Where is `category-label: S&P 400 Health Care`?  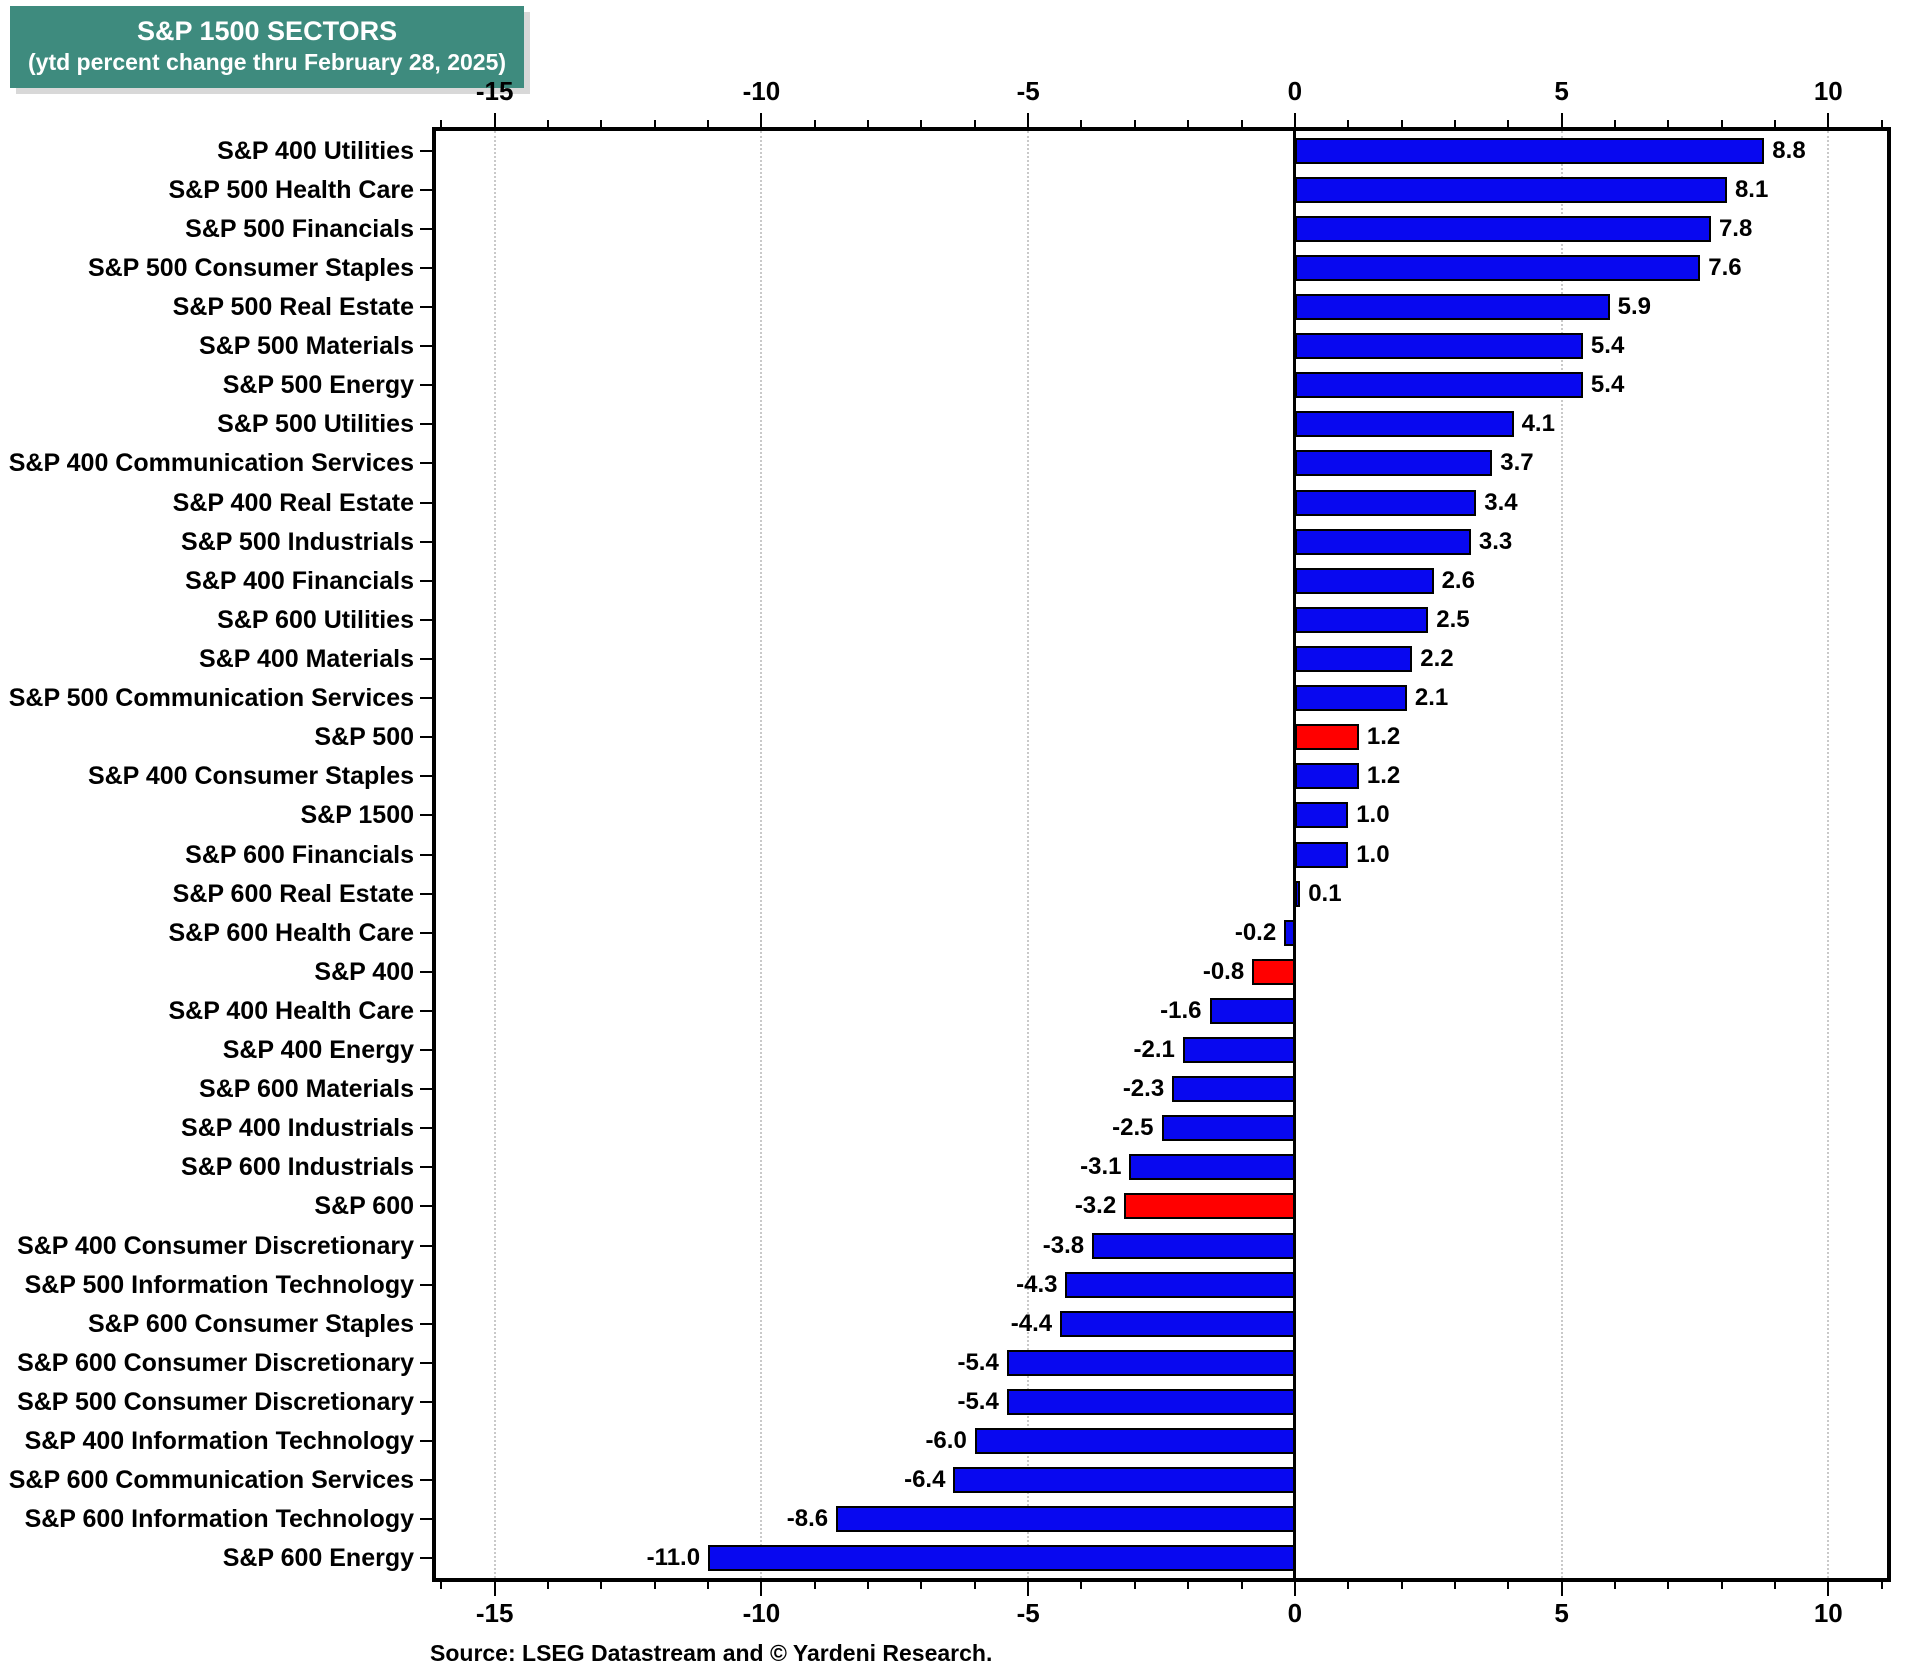
category-label: S&P 400 Health Care is located at coordinates (291, 1010).